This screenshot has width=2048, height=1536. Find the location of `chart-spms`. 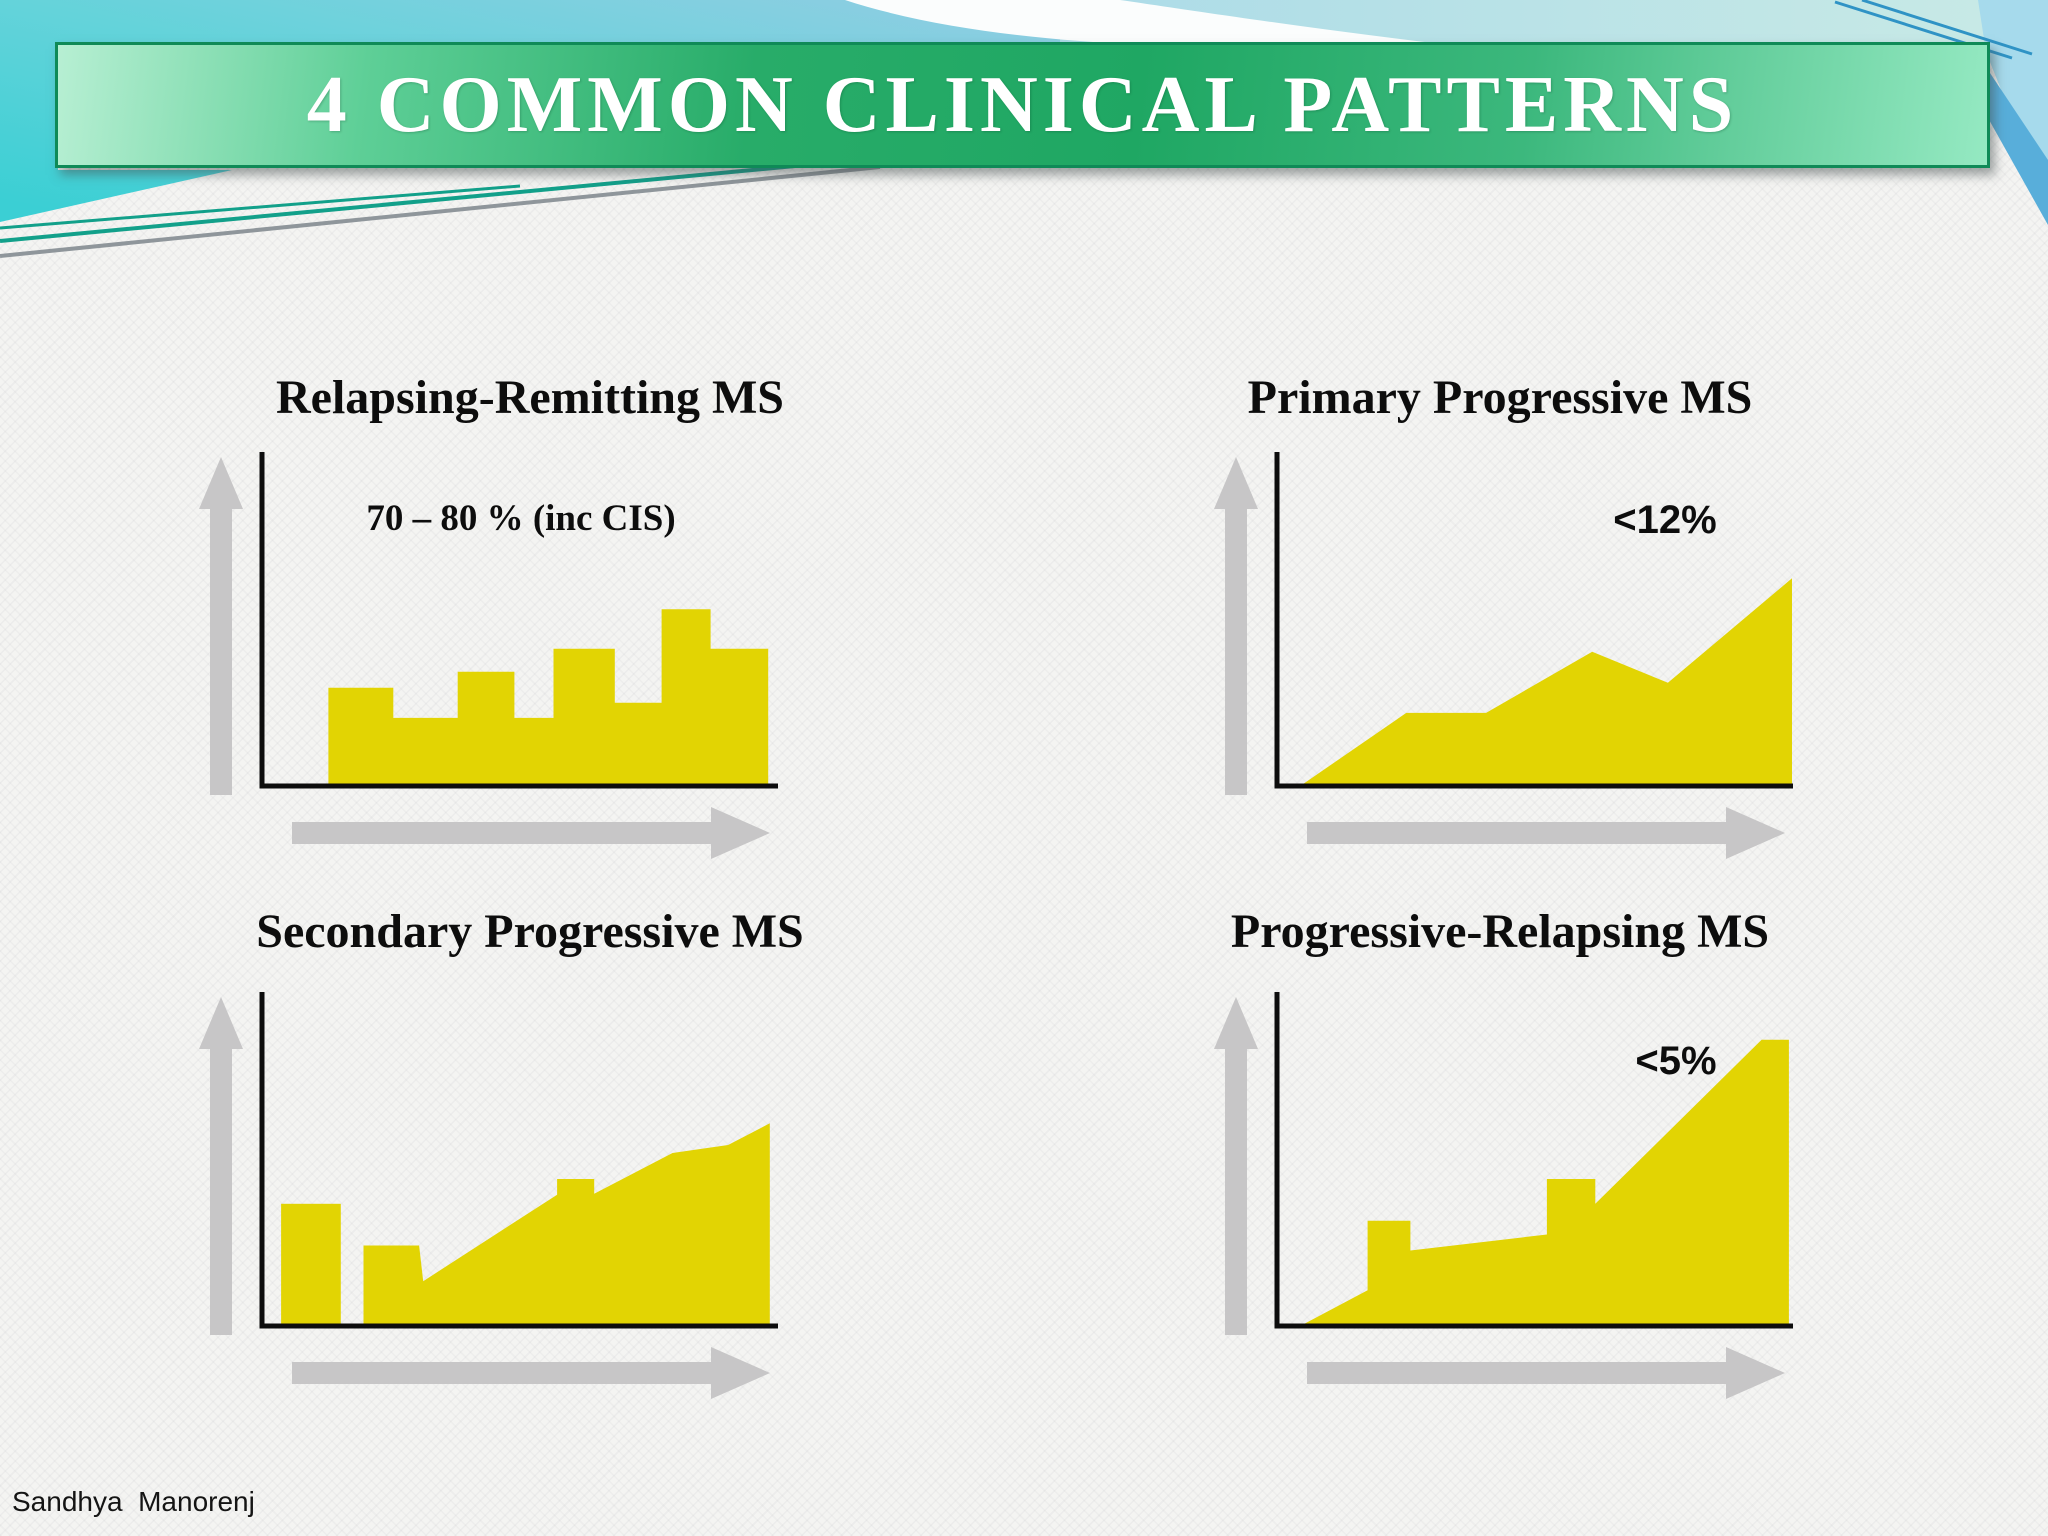

chart-spms is located at coordinates (488, 1195).